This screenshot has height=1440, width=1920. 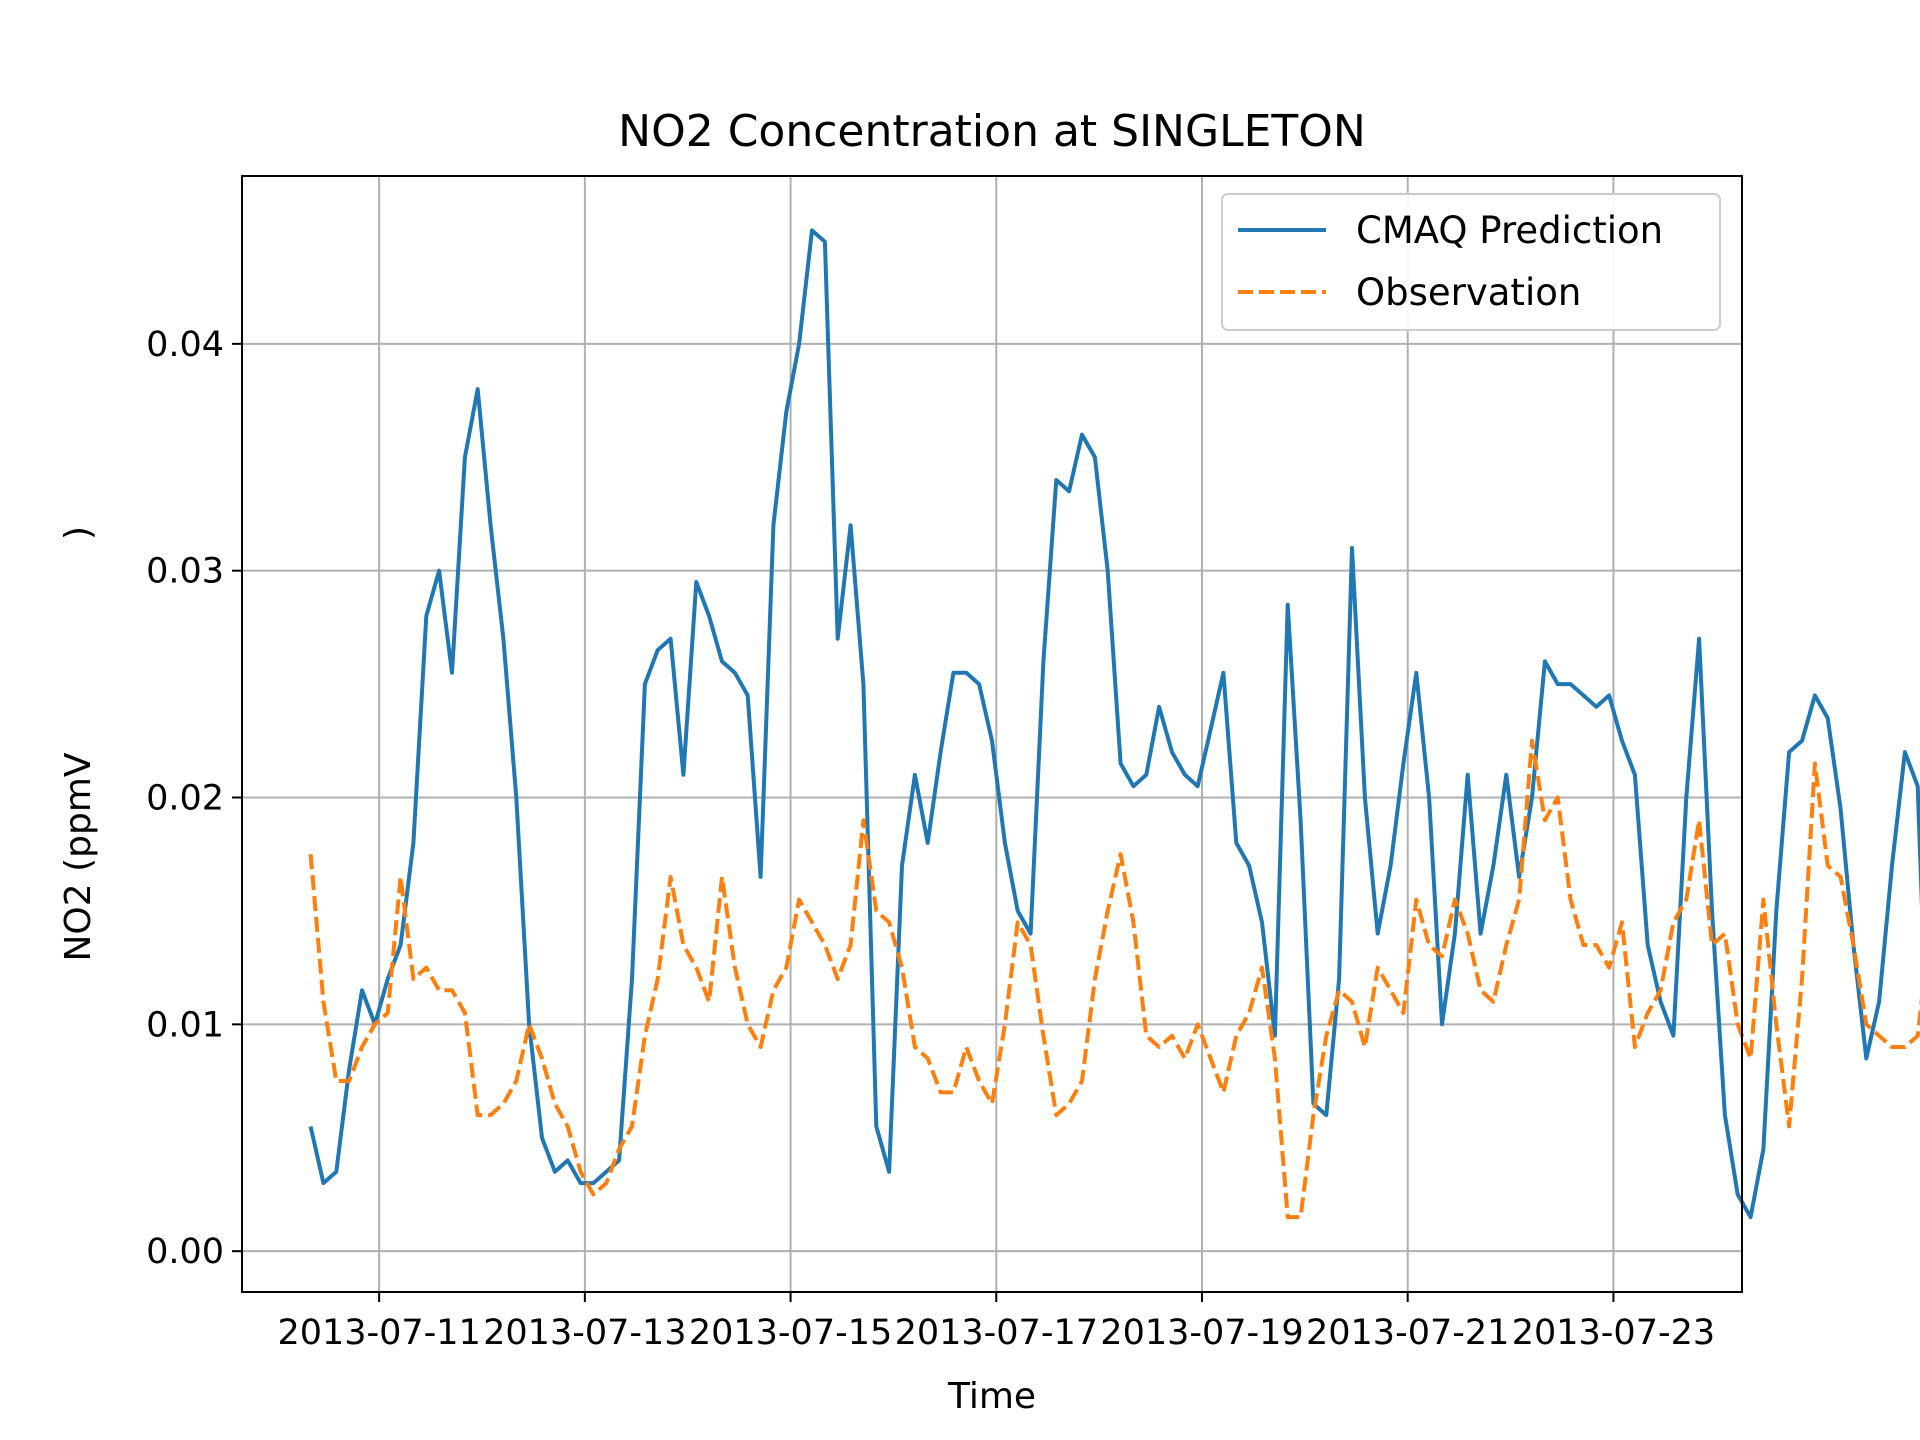 What do you see at coordinates (1613, 1333) in the screenshot?
I see `x-tick-label: 2013-07-23` at bounding box center [1613, 1333].